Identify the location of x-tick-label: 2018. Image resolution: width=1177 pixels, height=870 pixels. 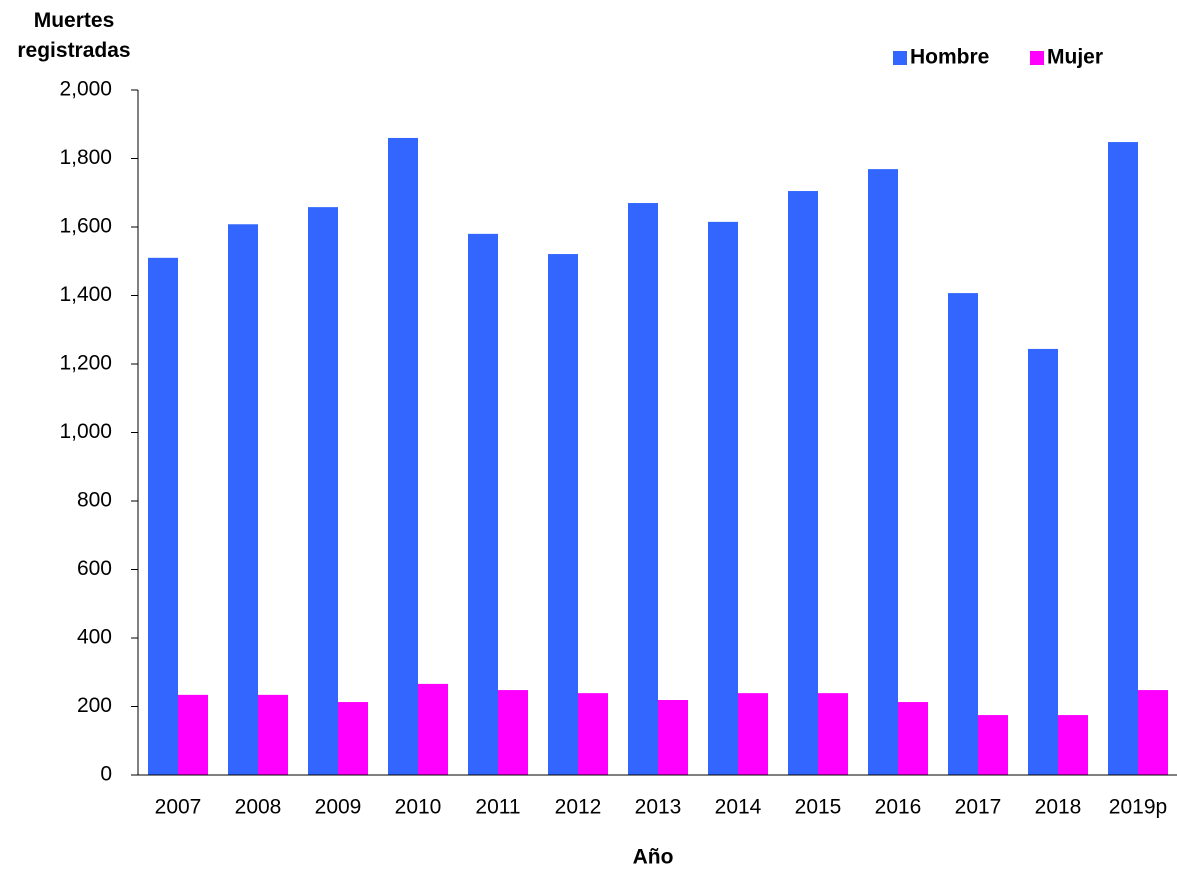
(1058, 807).